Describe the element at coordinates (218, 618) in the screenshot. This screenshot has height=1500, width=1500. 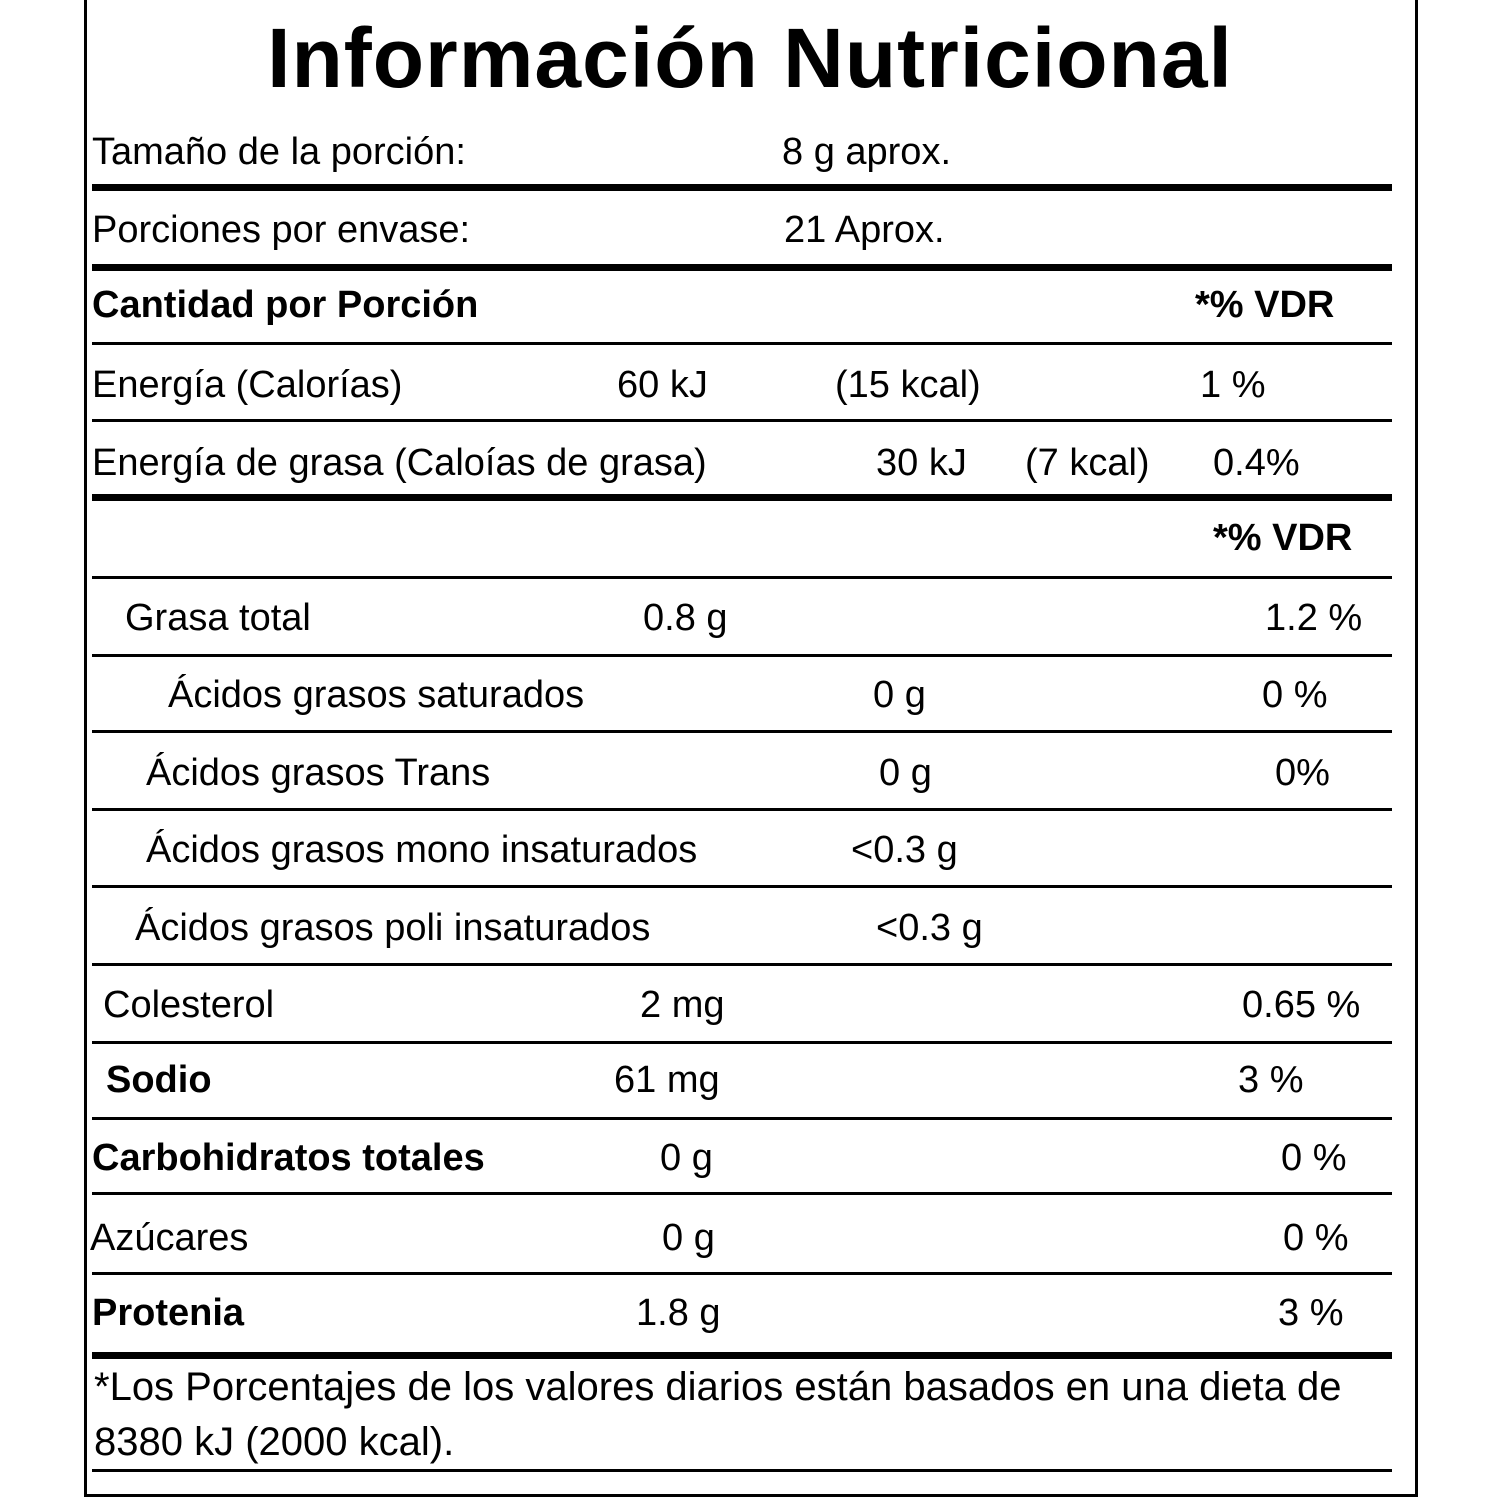
I see `row-label: Grasa total` at that location.